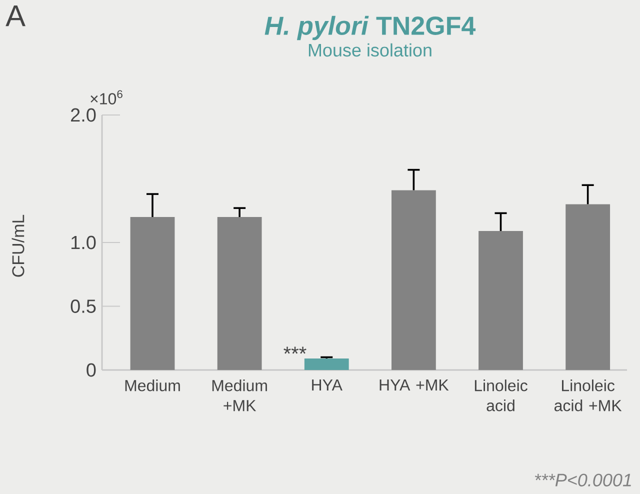  What do you see at coordinates (582, 480) in the screenshot?
I see `text: ***P<0.0001` at bounding box center [582, 480].